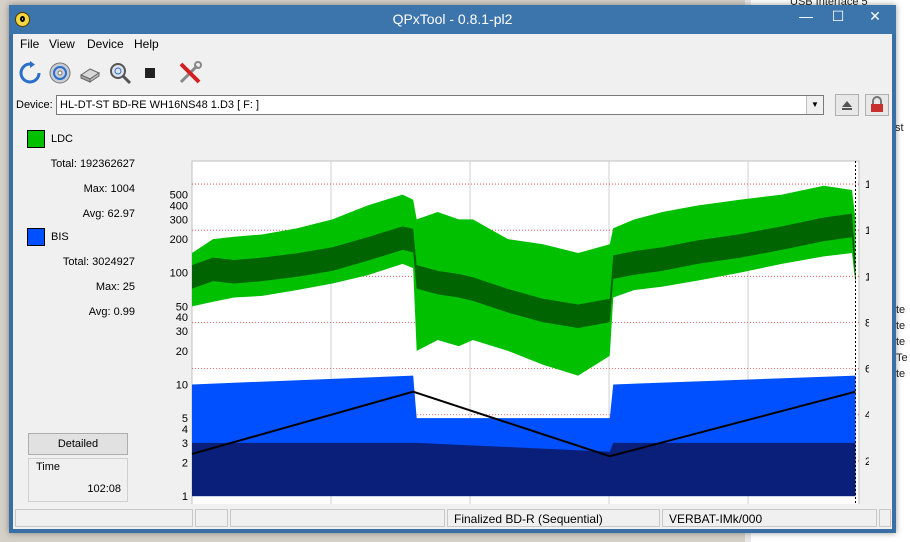 Image resolution: width=910 pixels, height=542 pixels. What do you see at coordinates (179, 220) in the screenshot?
I see `y-left-tick-label: 300` at bounding box center [179, 220].